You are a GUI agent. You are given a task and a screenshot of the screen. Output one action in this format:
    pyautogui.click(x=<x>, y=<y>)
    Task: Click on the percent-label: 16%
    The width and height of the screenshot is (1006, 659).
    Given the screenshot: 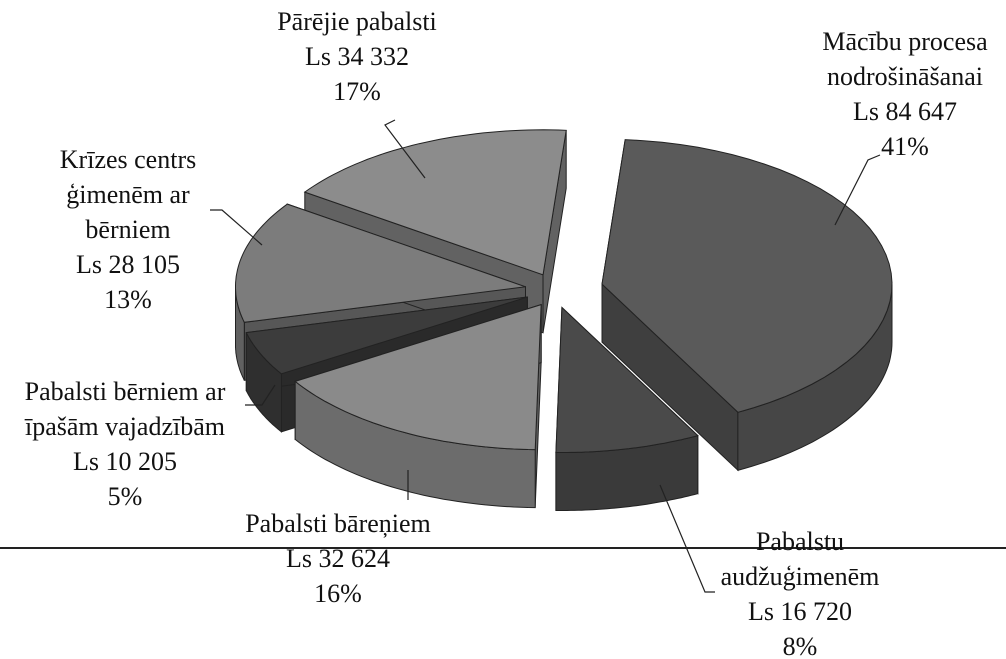 What is the action you would take?
    pyautogui.click(x=338, y=593)
    